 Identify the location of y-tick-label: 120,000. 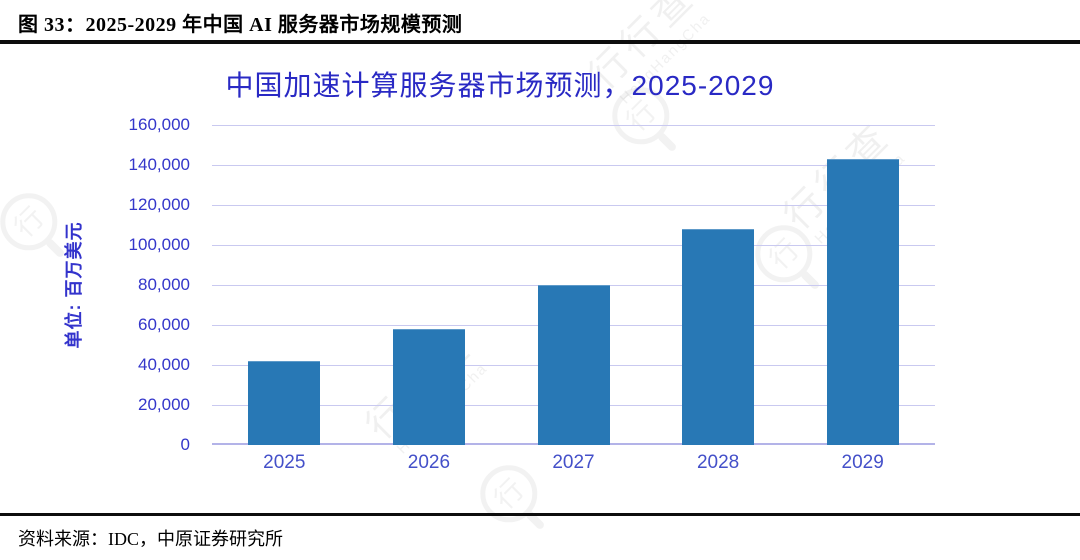
(159, 204).